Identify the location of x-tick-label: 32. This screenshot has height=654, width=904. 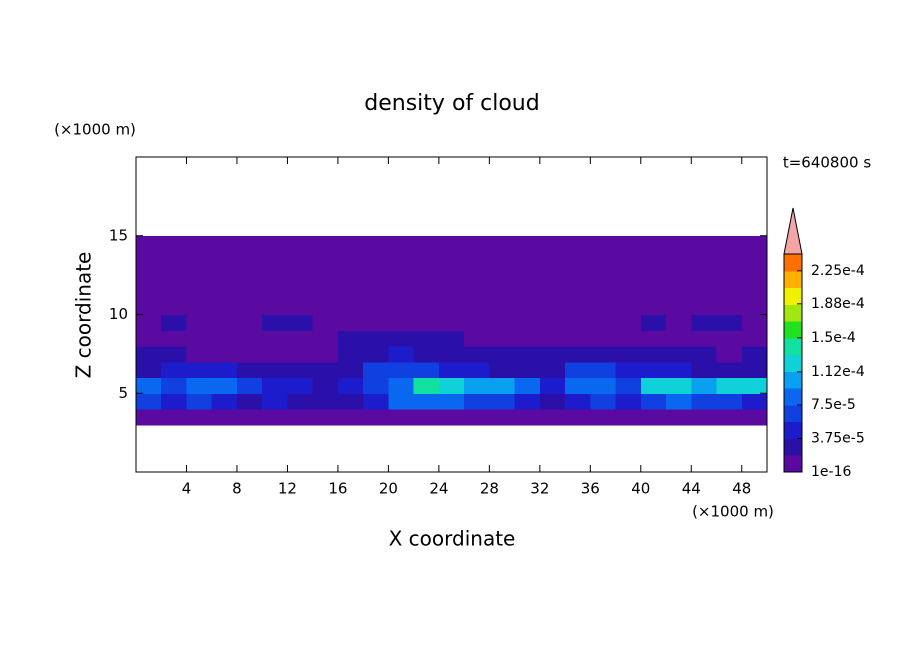
(539, 489).